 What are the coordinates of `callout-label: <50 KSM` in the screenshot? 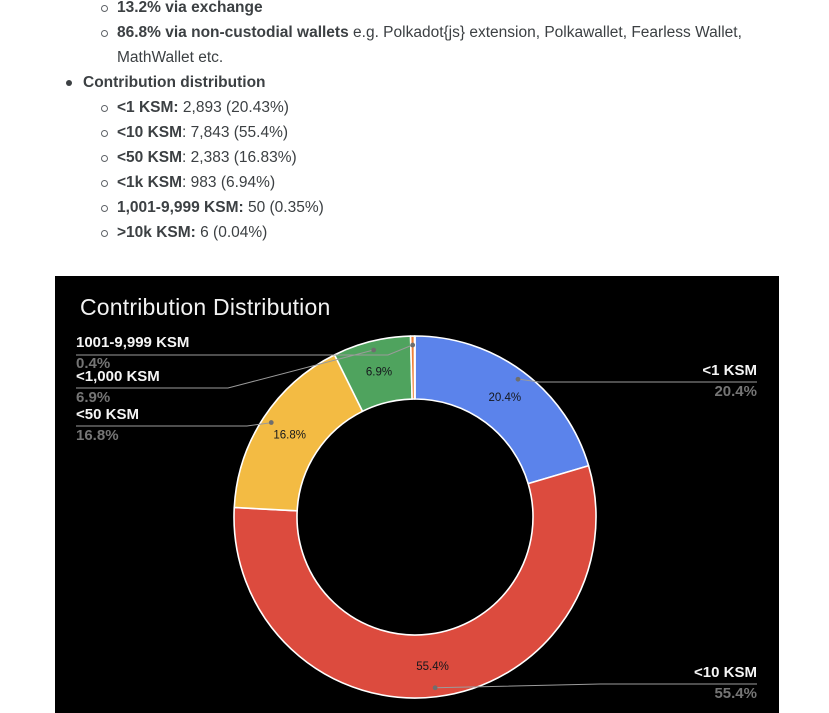 It's located at (107, 414).